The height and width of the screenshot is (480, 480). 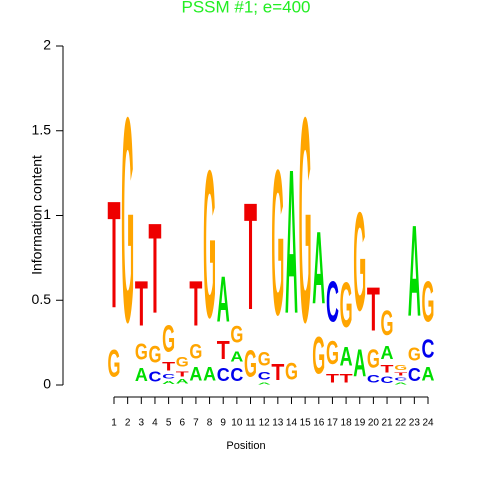 What do you see at coordinates (42, 299) in the screenshot?
I see `y-tick-label: 0.5` at bounding box center [42, 299].